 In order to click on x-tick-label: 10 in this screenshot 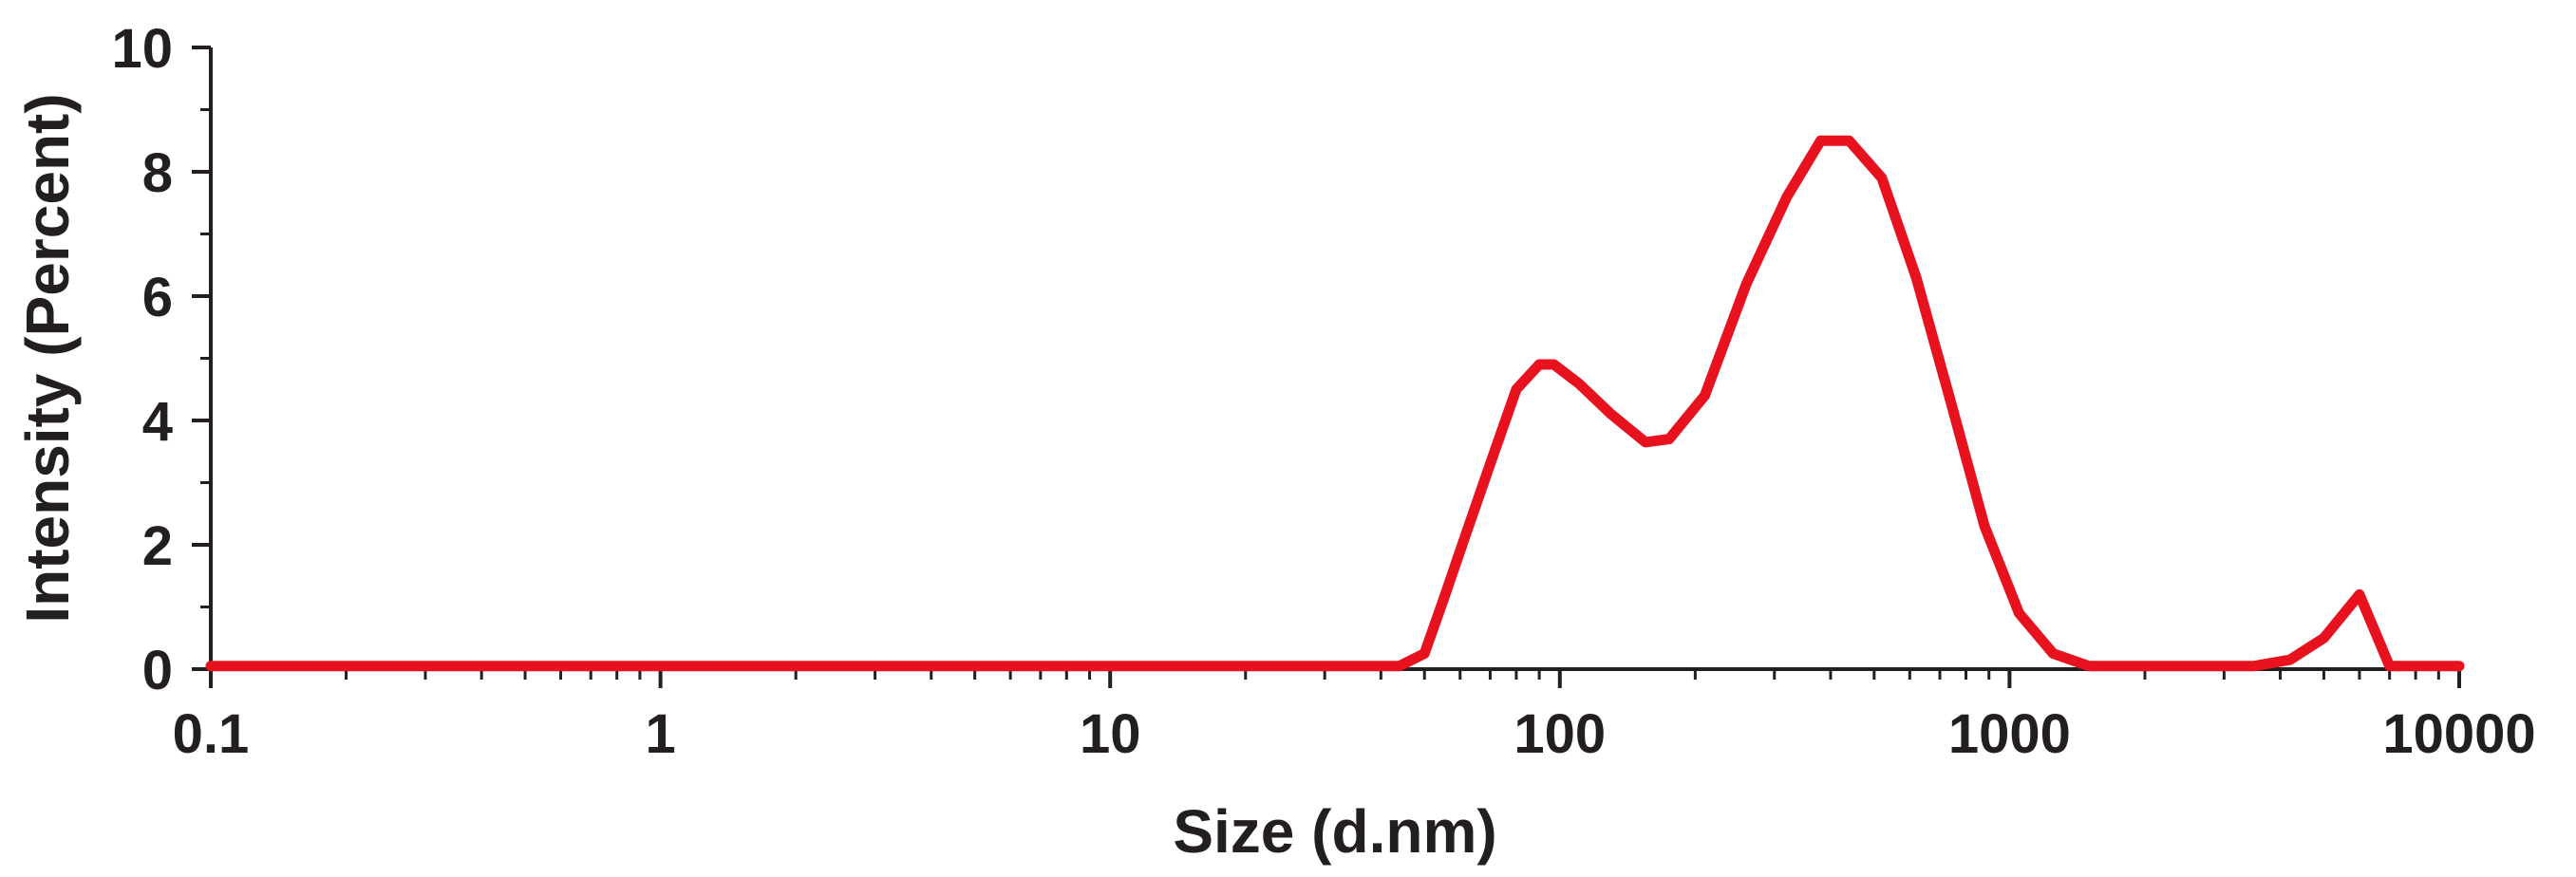, I will do `click(1110, 734)`.